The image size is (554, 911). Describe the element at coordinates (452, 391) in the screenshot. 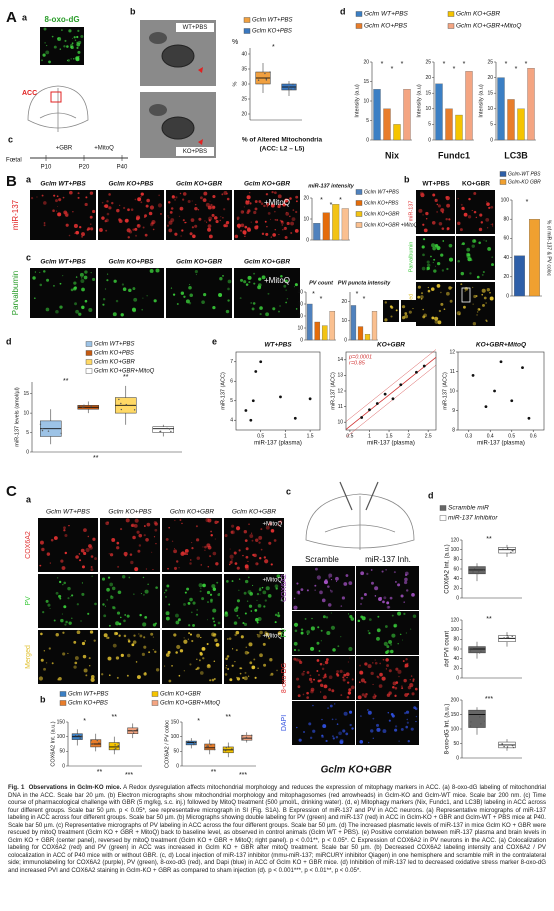

I see `y-tick-label: 10` at that location.